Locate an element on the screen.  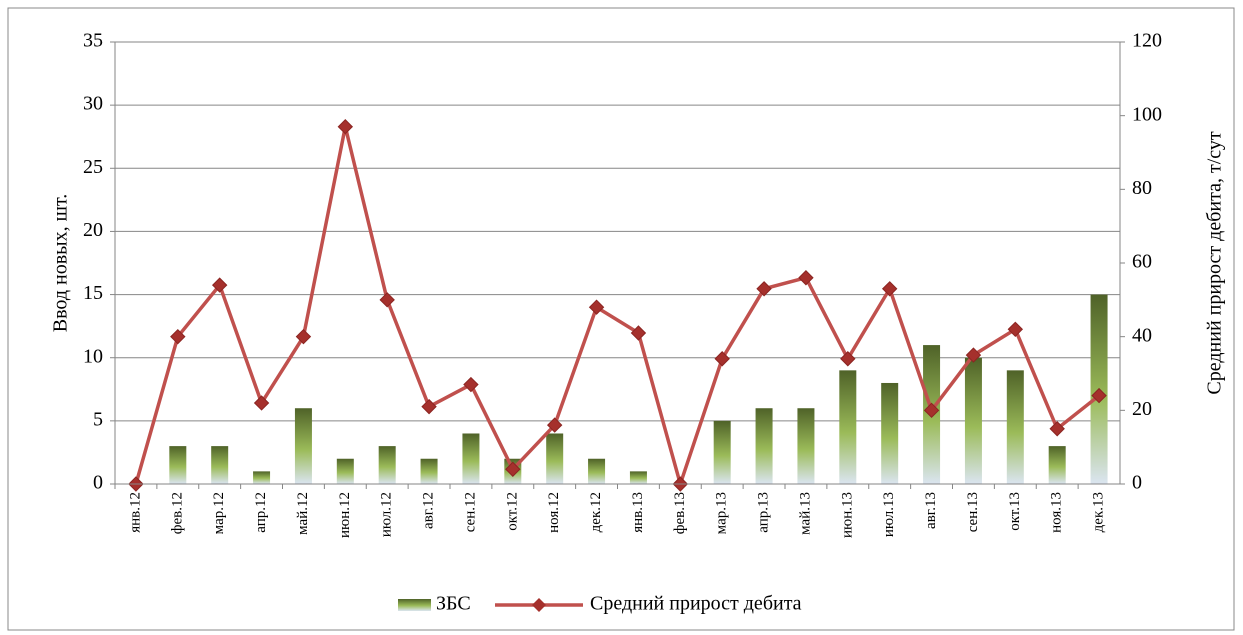
legend-label: Средний прирост дебита is located at coordinates (696, 604).